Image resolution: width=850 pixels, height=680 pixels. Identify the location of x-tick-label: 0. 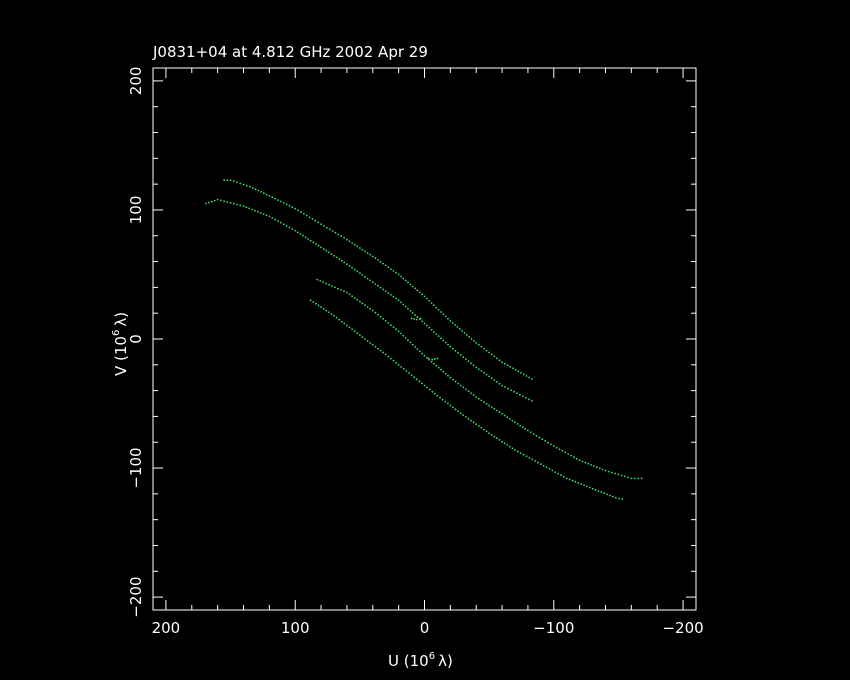
(425, 628).